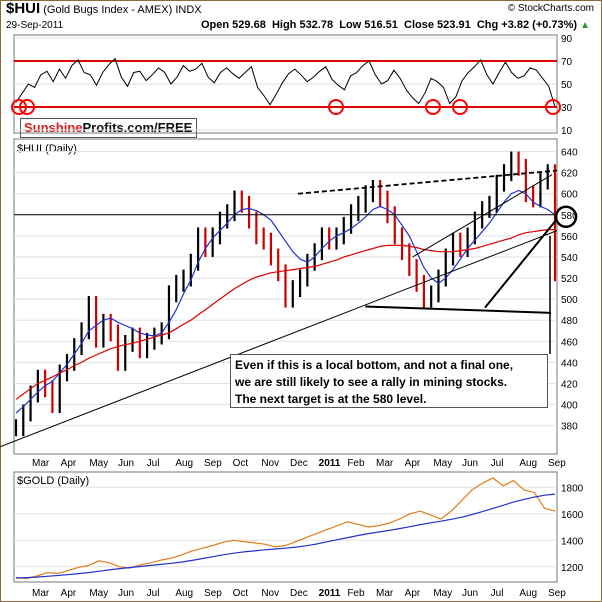 The image size is (602, 602). What do you see at coordinates (550, 8) in the screenshot?
I see `credit: © StockCharts.com` at bounding box center [550, 8].